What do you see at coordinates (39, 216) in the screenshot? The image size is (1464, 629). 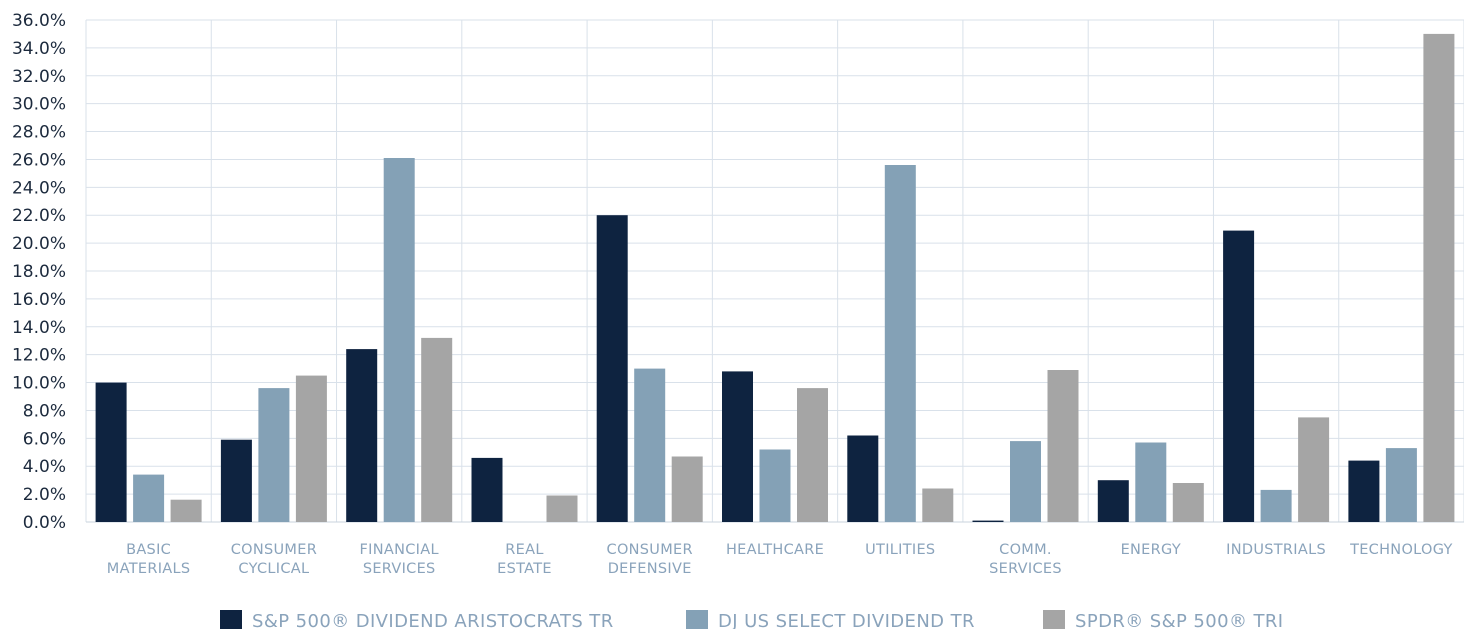 I see `y-tick-label: 22.0%` at bounding box center [39, 216].